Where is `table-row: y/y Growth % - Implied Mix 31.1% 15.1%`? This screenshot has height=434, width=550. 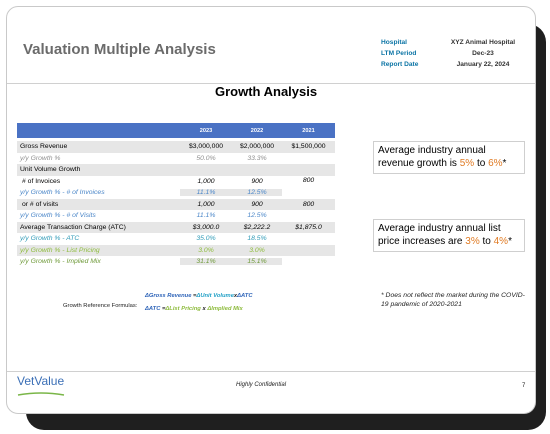 table-row: y/y Growth % - Implied Mix 31.1% 15.1% is located at coordinates (176, 262).